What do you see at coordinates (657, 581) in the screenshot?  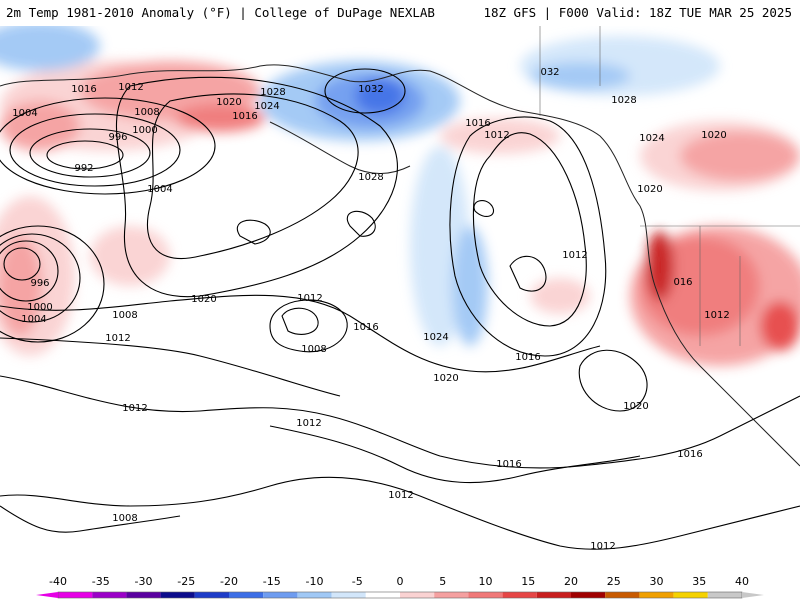 I see `legend-tick-label: 30` at bounding box center [657, 581].